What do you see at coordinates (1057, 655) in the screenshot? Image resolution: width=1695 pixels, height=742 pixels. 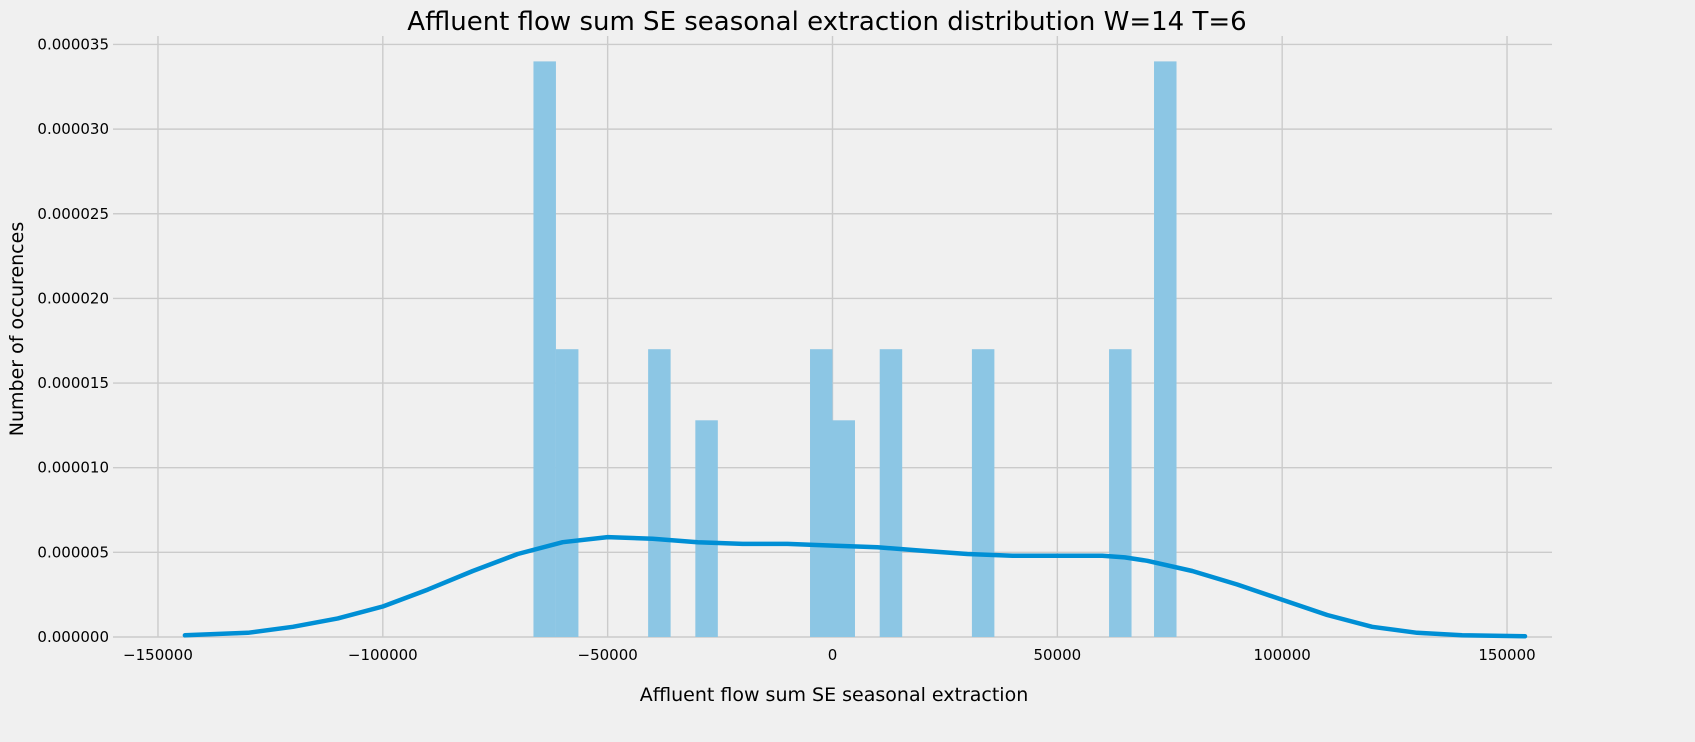 I see `x-tick-label: 50000` at bounding box center [1057, 655].